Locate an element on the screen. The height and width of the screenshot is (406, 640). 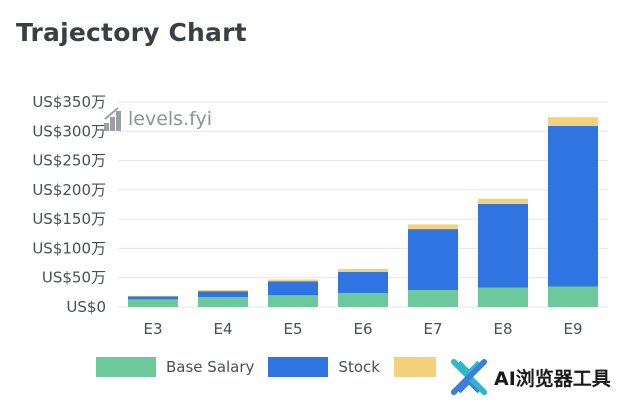
x-cross-logo-icon is located at coordinates (469, 377).